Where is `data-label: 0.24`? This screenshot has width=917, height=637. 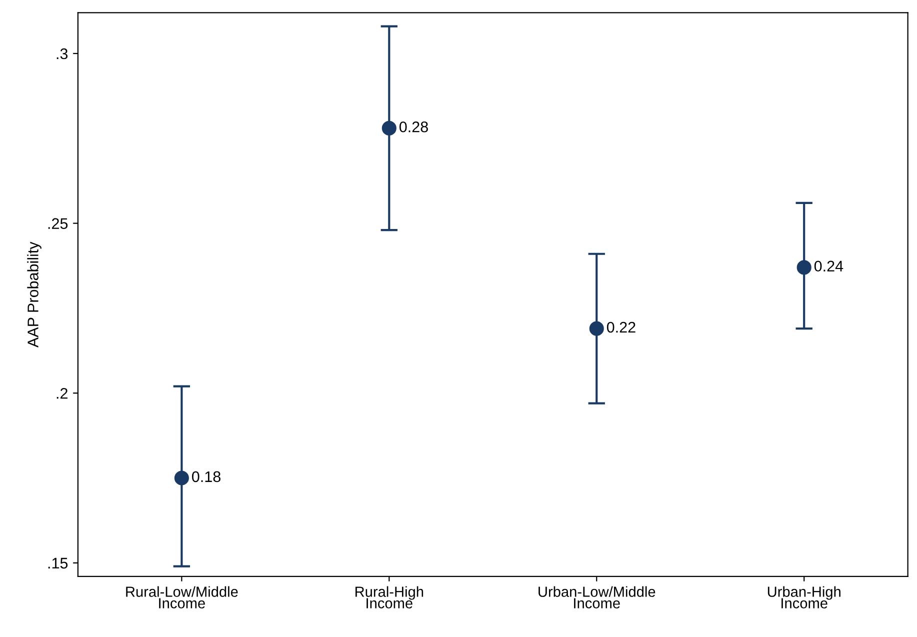
data-label: 0.24 is located at coordinates (829, 266).